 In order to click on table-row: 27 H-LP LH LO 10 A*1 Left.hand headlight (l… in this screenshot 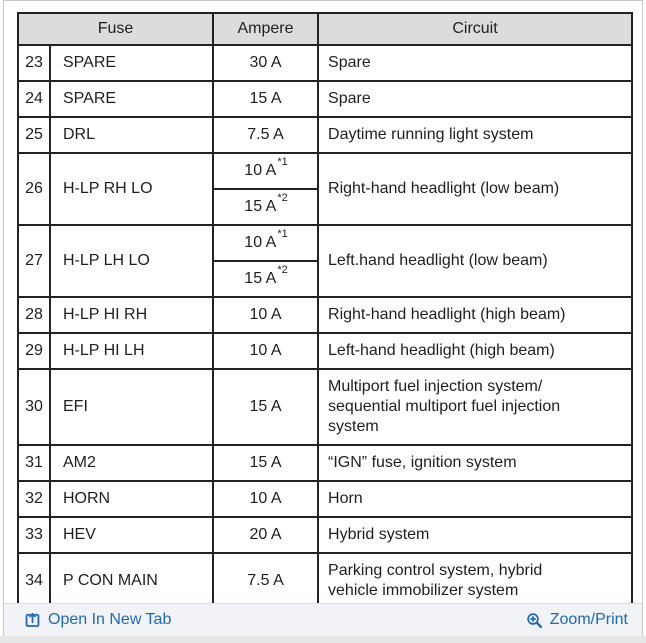, I will do `click(325, 261)`.